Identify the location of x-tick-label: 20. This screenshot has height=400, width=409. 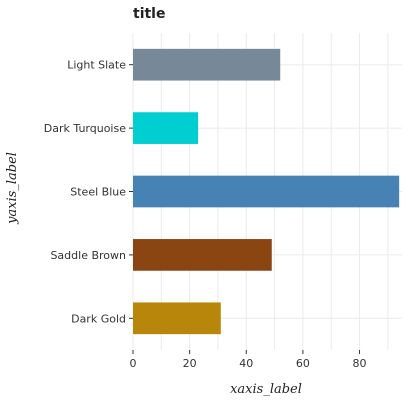
(190, 363).